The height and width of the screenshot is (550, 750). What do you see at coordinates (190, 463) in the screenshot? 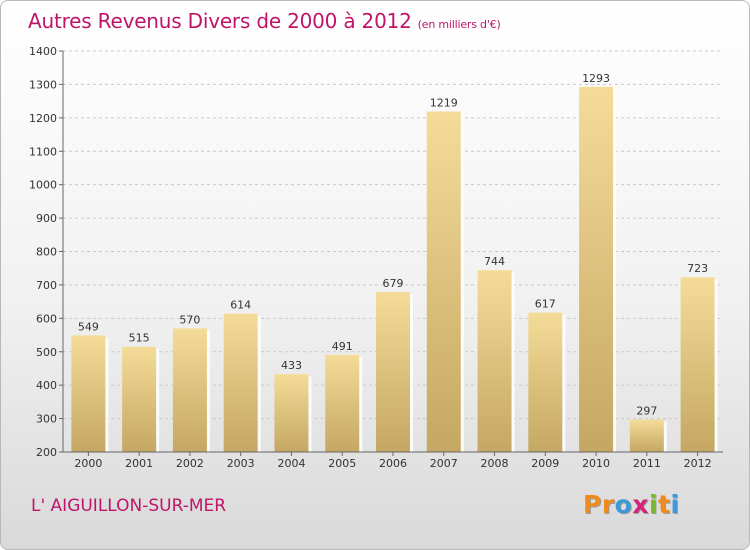
I see `x-tick-label: 2002` at bounding box center [190, 463].